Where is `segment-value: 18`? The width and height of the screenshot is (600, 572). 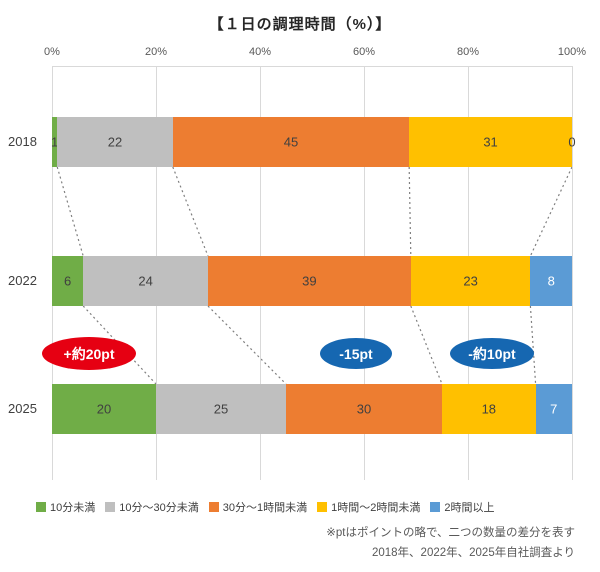
segment-value: 18 is located at coordinates (489, 409).